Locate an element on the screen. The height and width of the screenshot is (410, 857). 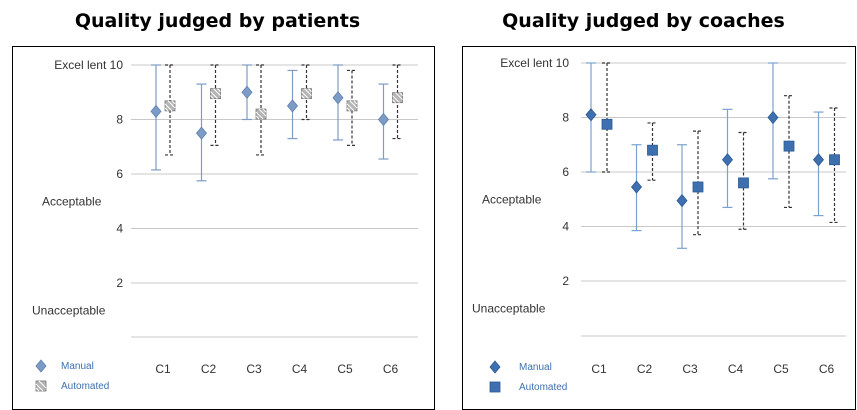
legend-hatch is located at coordinates (41, 386).